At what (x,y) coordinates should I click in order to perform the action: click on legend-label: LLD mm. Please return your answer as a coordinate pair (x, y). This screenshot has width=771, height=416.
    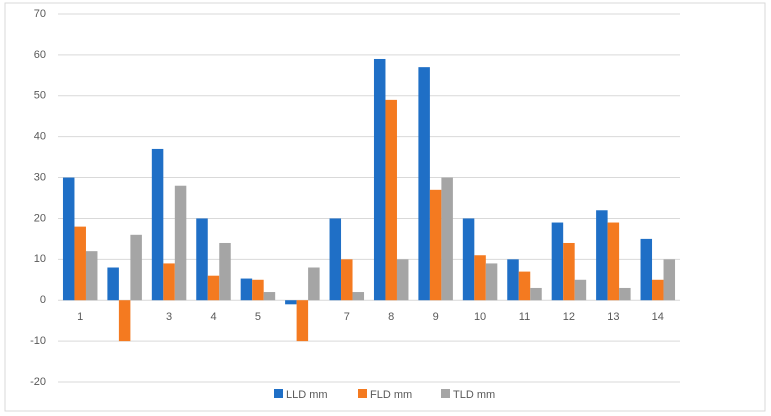
    Looking at the image, I should click on (307, 395).